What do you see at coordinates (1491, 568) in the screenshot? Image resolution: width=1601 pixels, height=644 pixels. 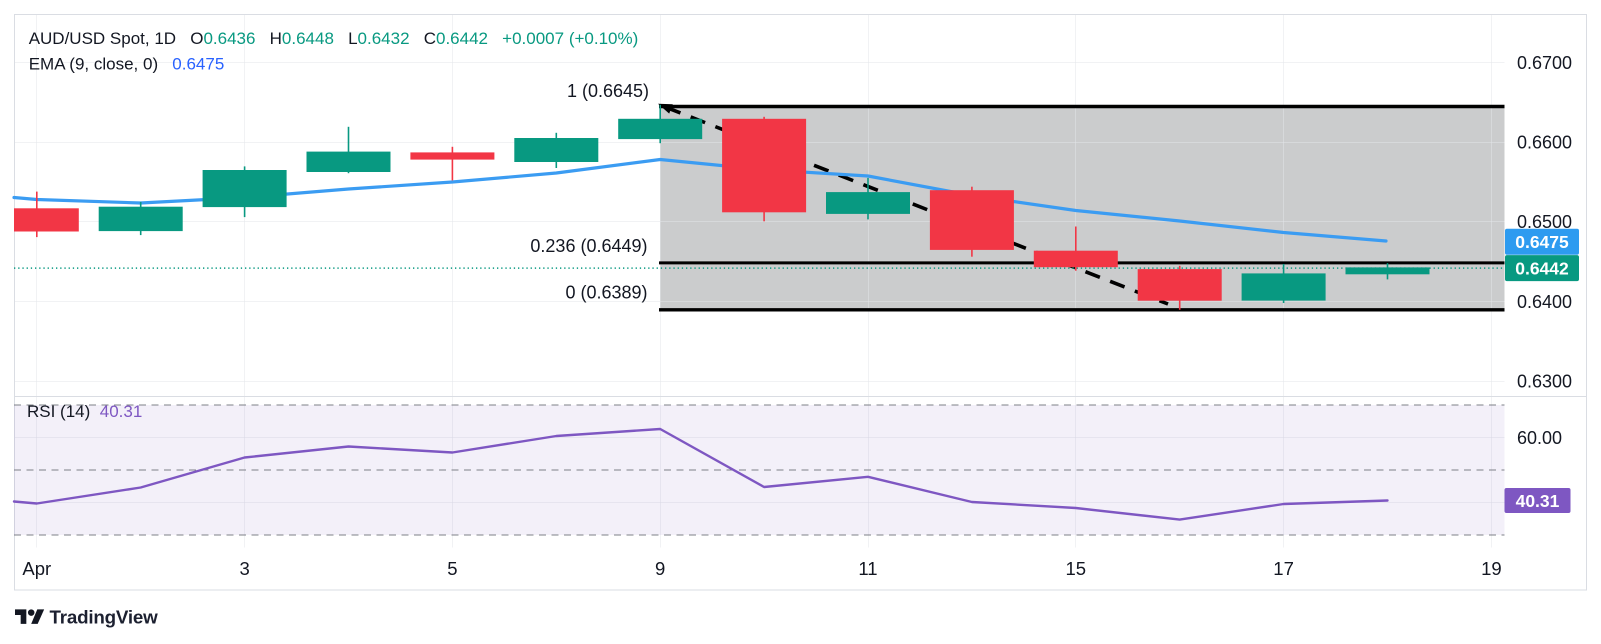 I see `svg-text: 19` at bounding box center [1491, 568].